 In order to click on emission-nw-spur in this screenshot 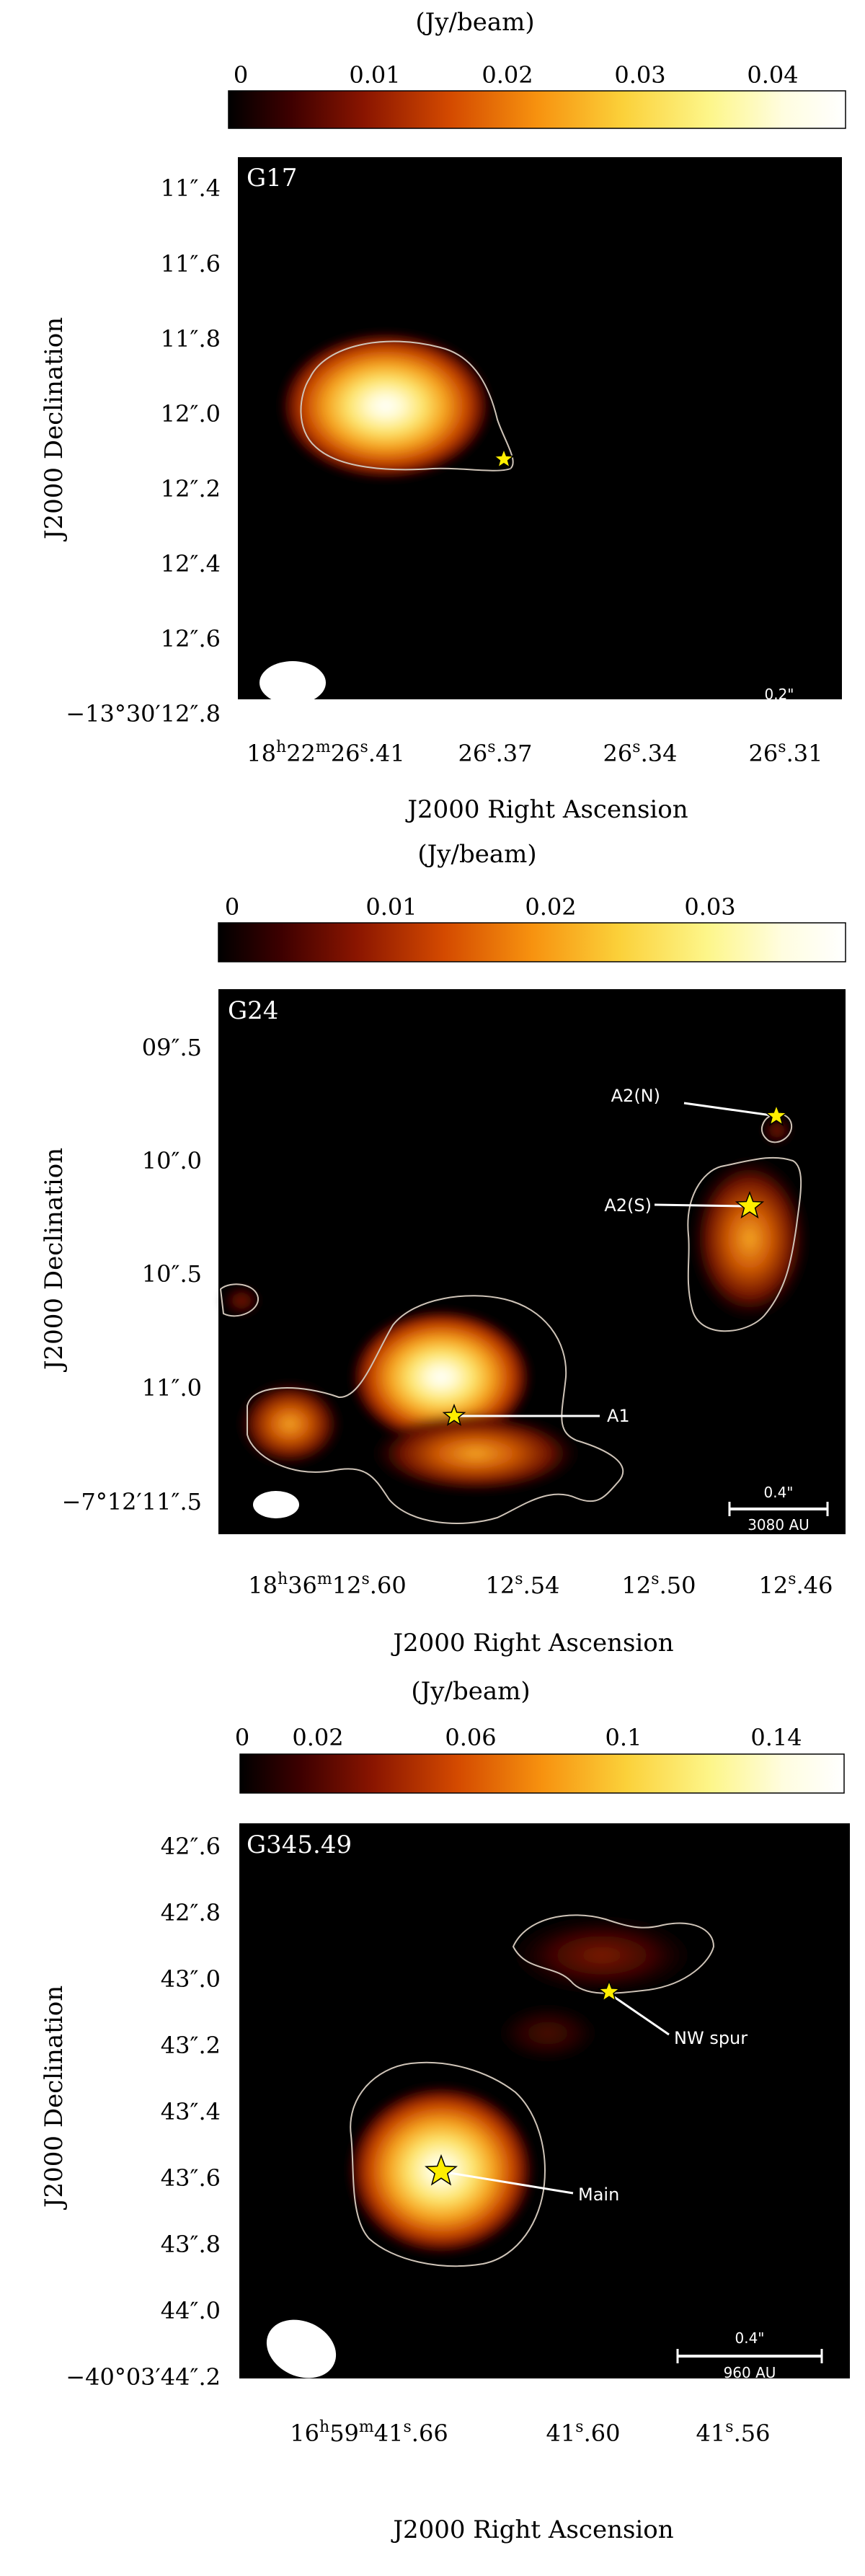, I will do `click(602, 1955)`.